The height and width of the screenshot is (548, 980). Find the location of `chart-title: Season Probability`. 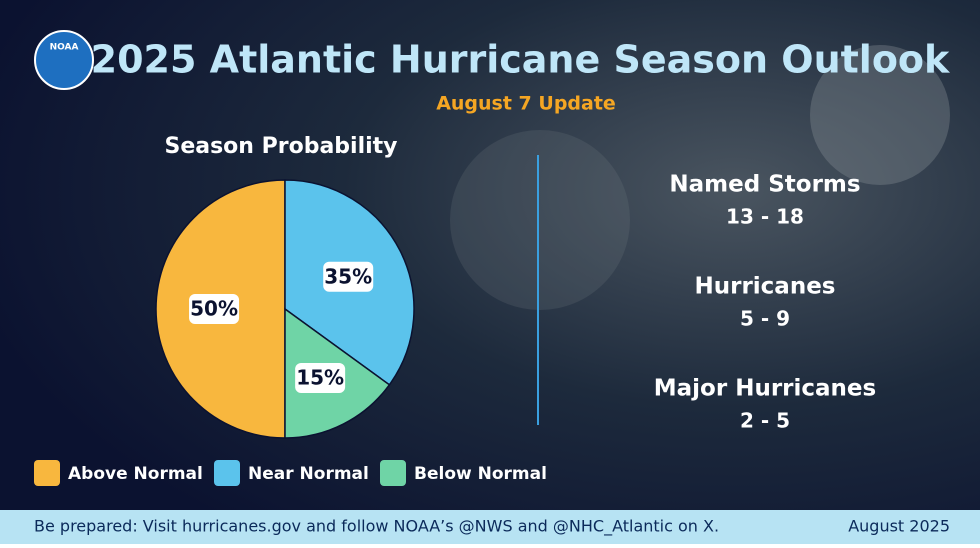

chart-title: Season Probability is located at coordinates (280, 146).